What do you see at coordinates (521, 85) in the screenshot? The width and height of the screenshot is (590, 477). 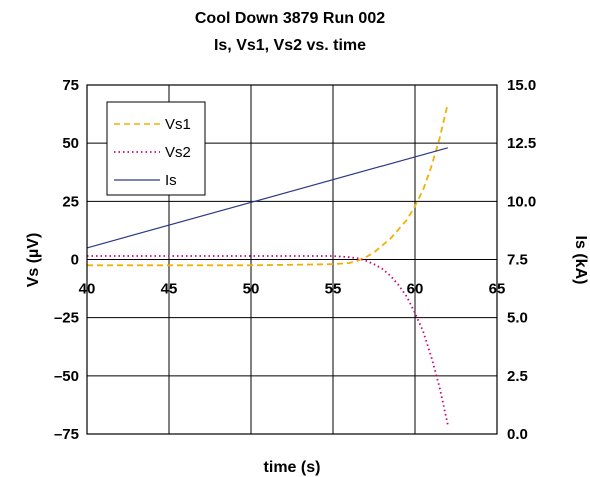 I see `y2-tick-label: 15.0` at bounding box center [521, 85].